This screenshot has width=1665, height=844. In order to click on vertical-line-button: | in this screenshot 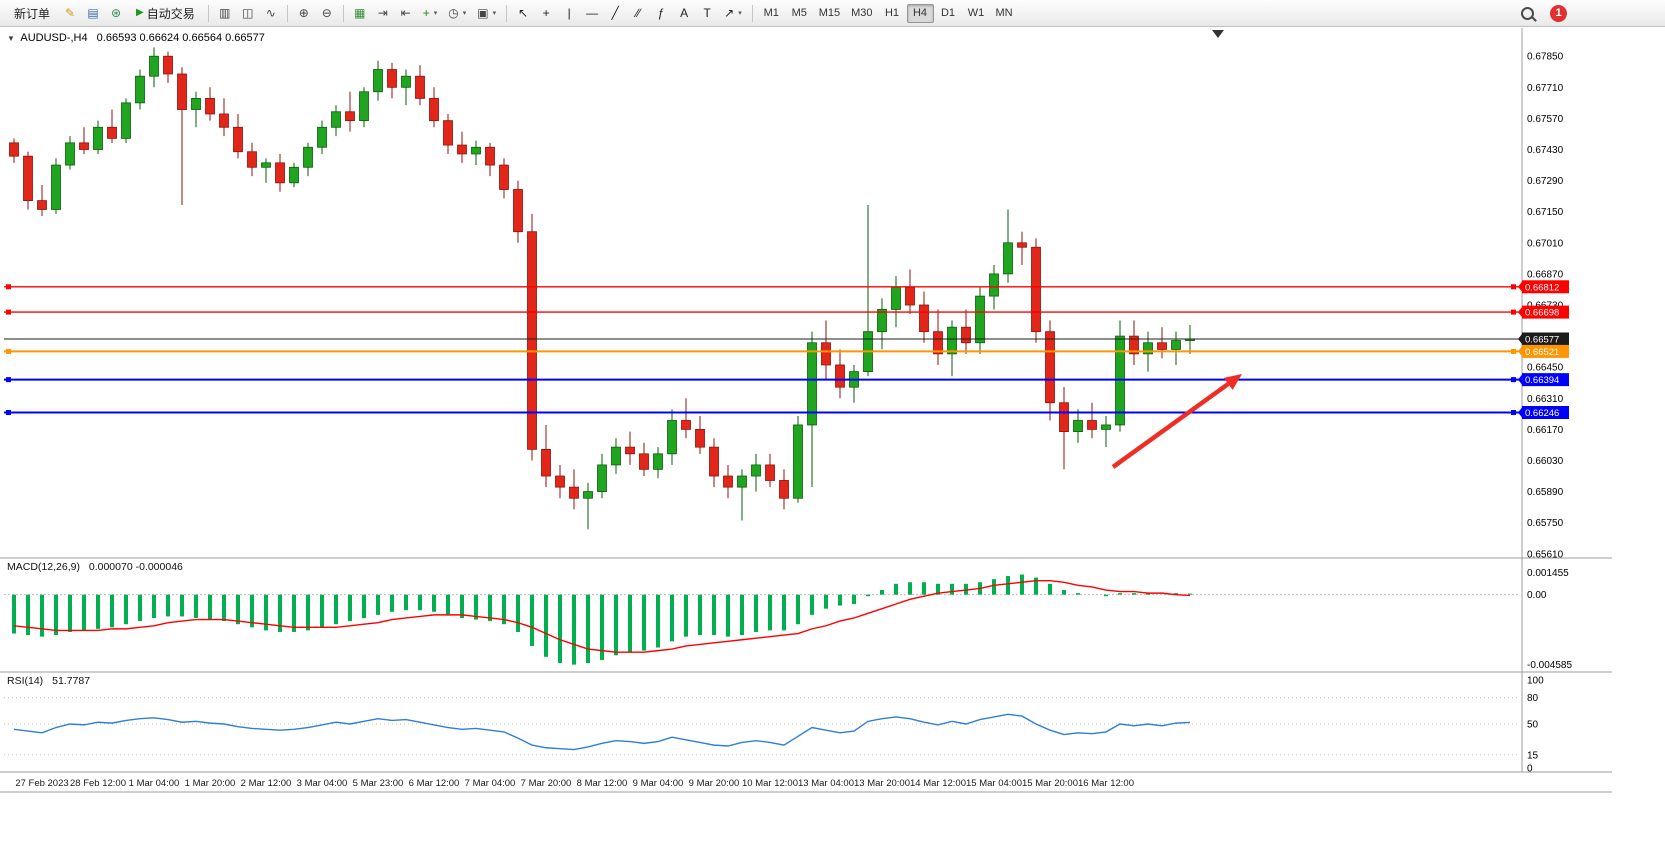, I will do `click(569, 13)`.